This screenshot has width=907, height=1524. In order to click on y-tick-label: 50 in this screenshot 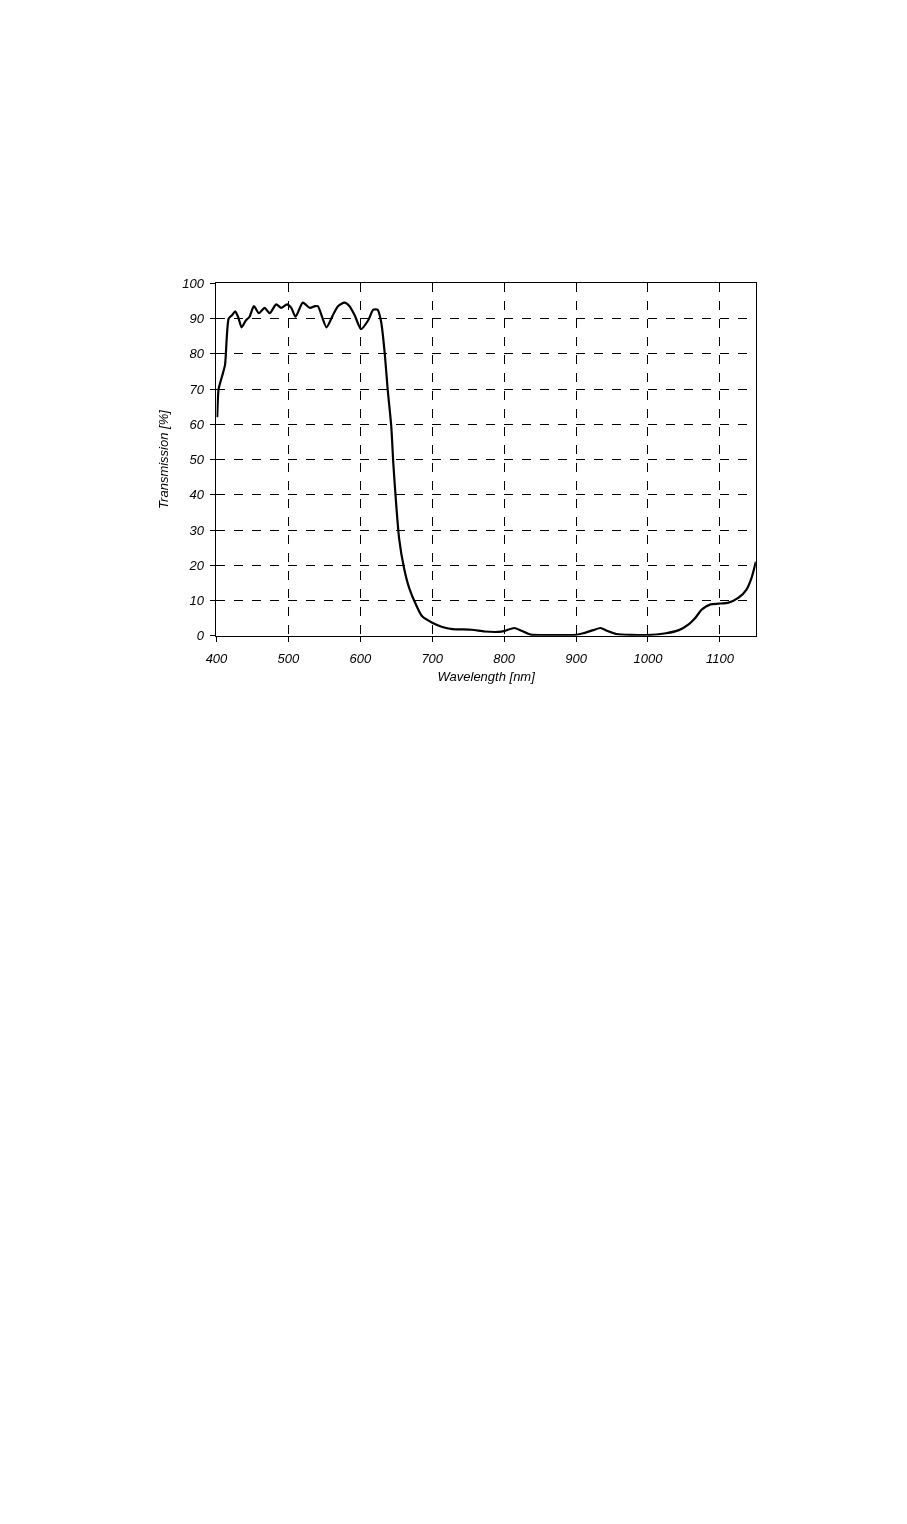, I will do `click(197, 460)`.